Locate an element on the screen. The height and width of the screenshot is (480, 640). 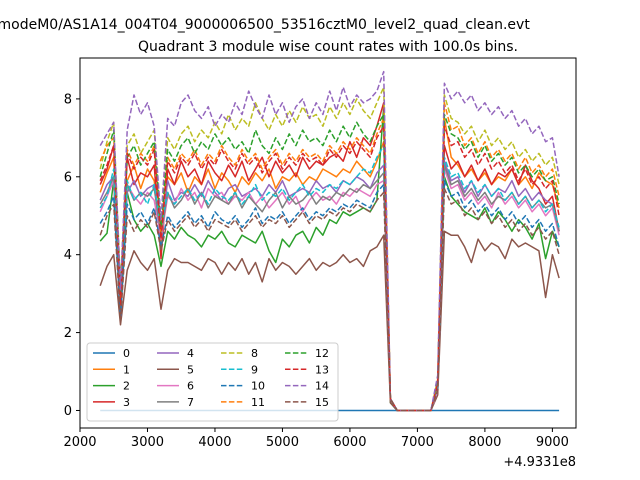
legend-label-9: 9 is located at coordinates (254, 369).